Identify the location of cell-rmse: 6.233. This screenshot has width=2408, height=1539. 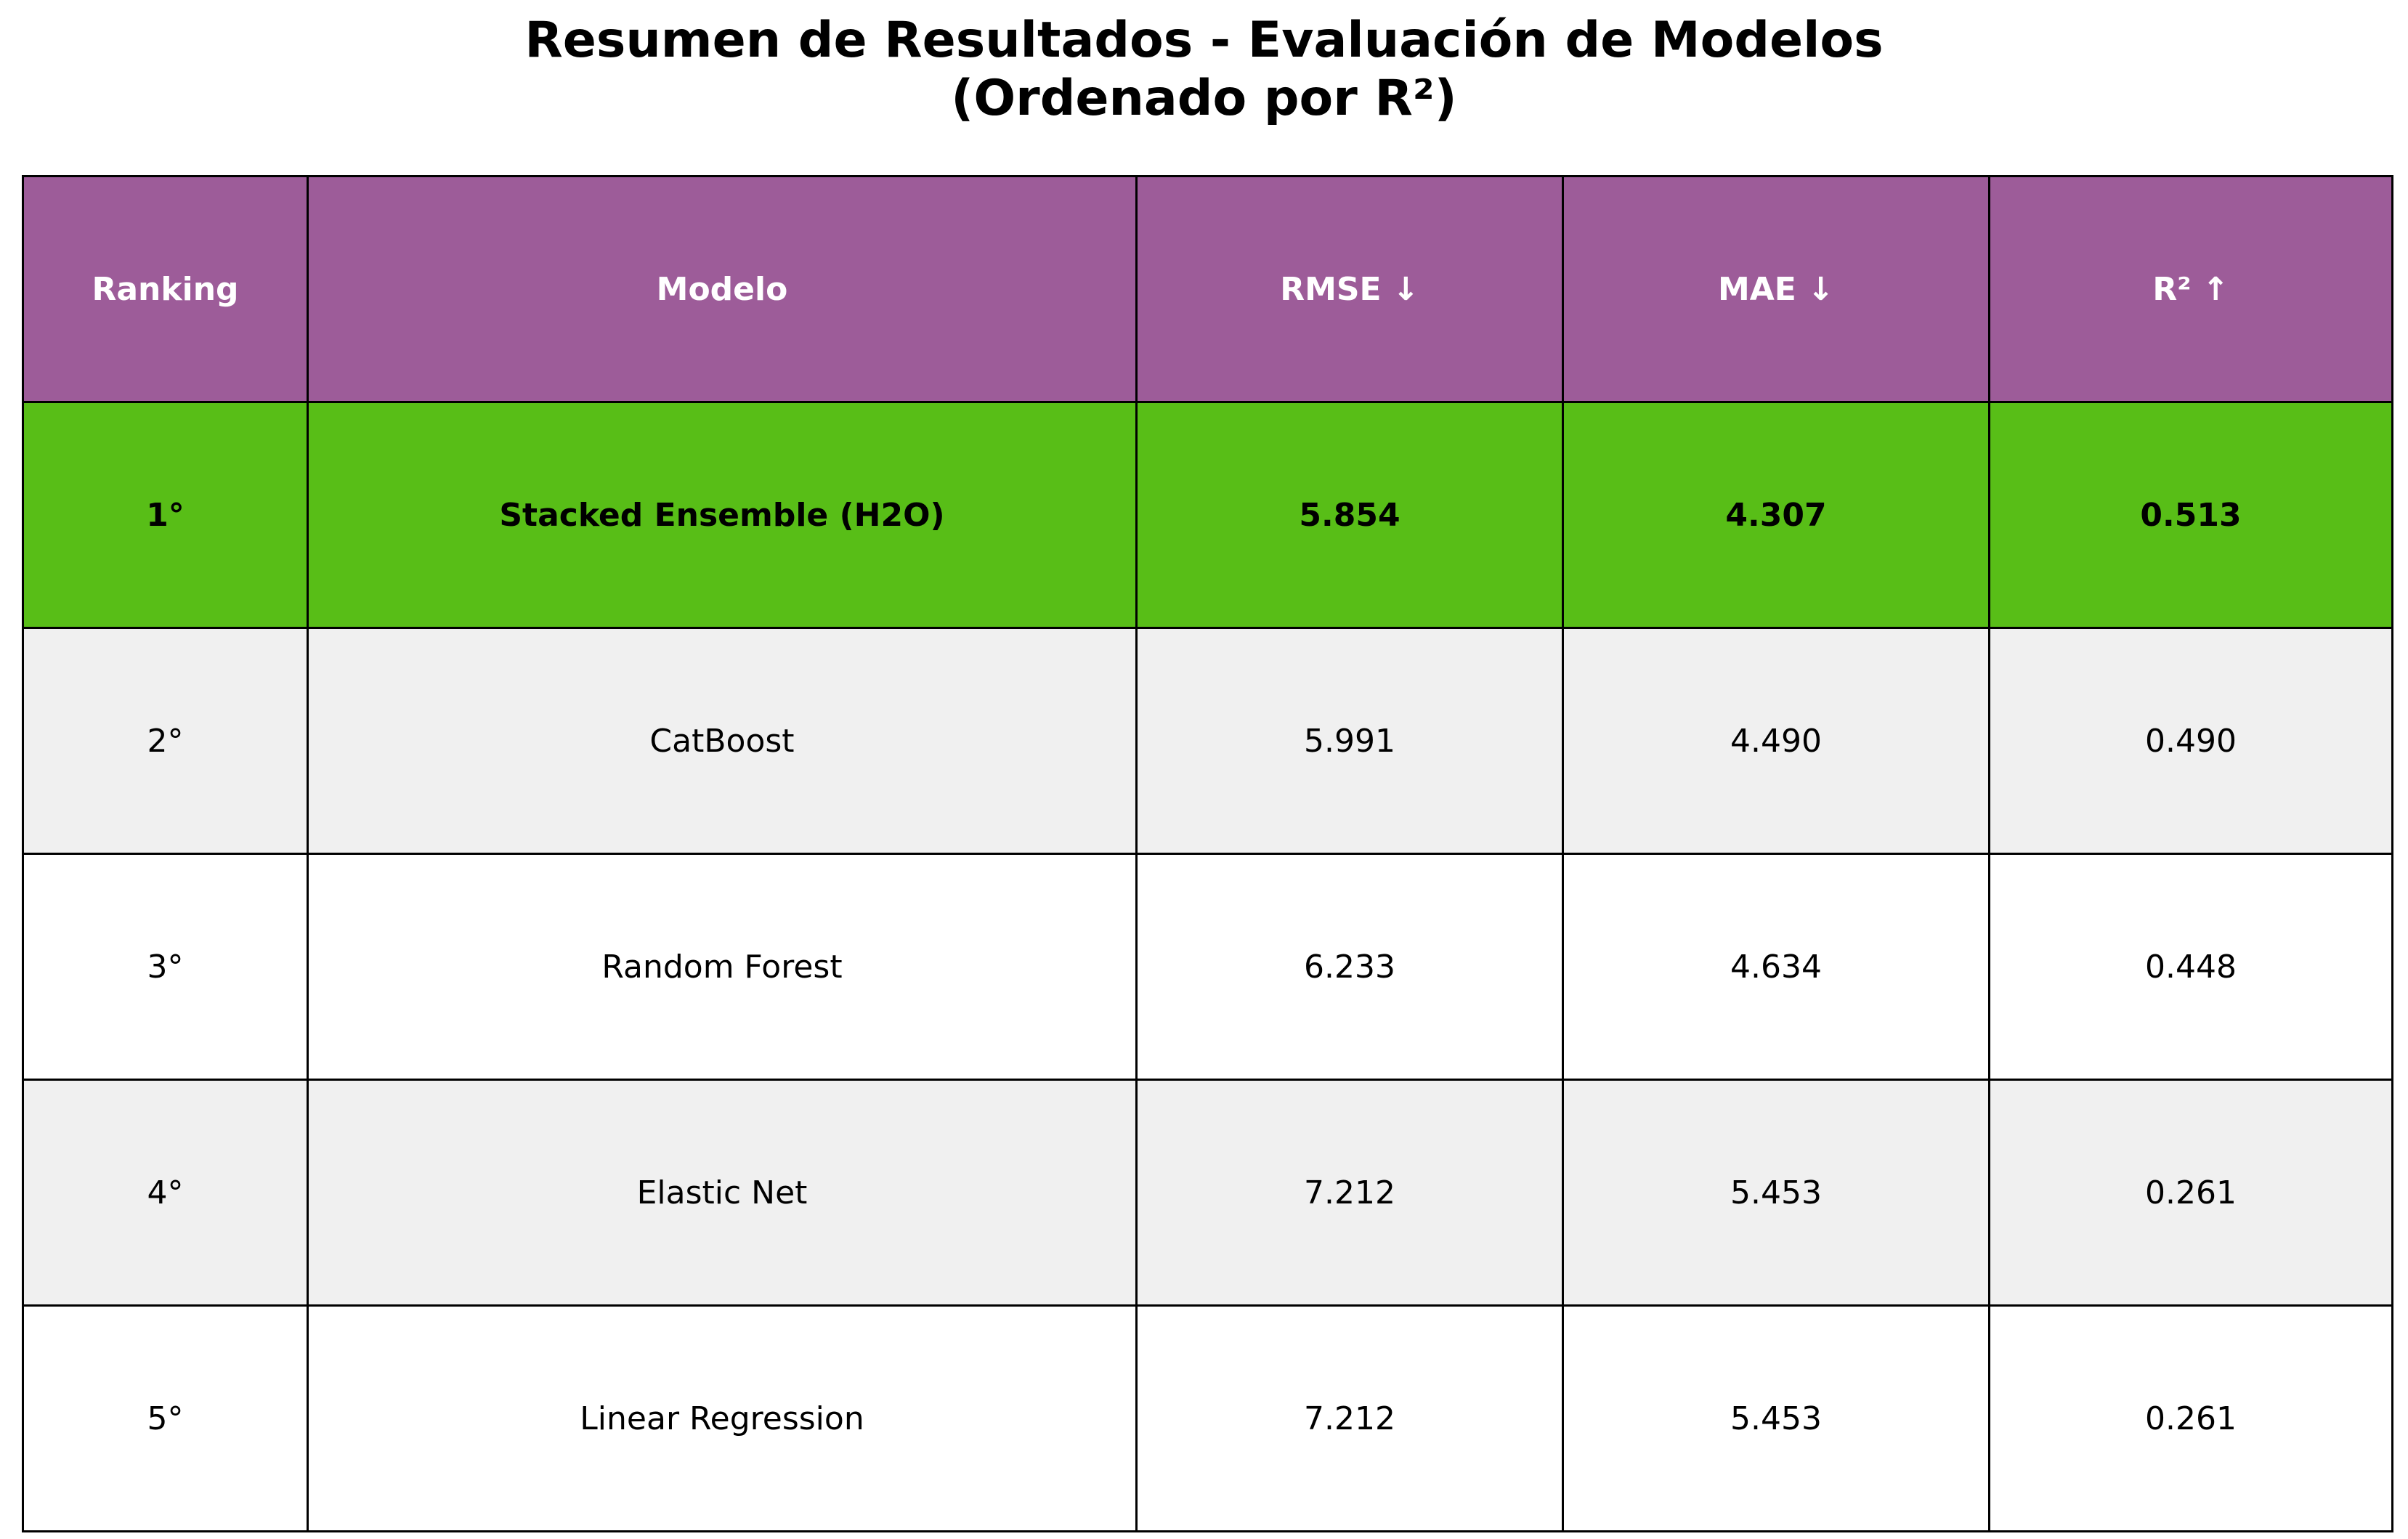
(1349, 967).